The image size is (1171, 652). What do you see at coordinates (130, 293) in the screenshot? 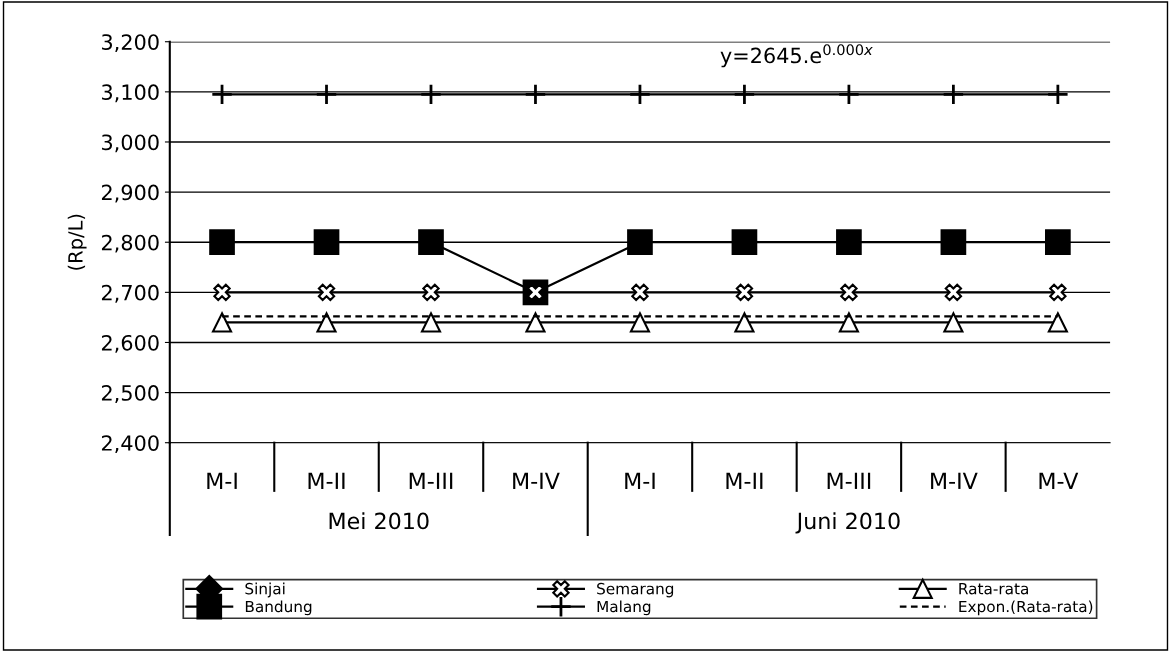
I see `y-tick-label: 2,700` at bounding box center [130, 293].